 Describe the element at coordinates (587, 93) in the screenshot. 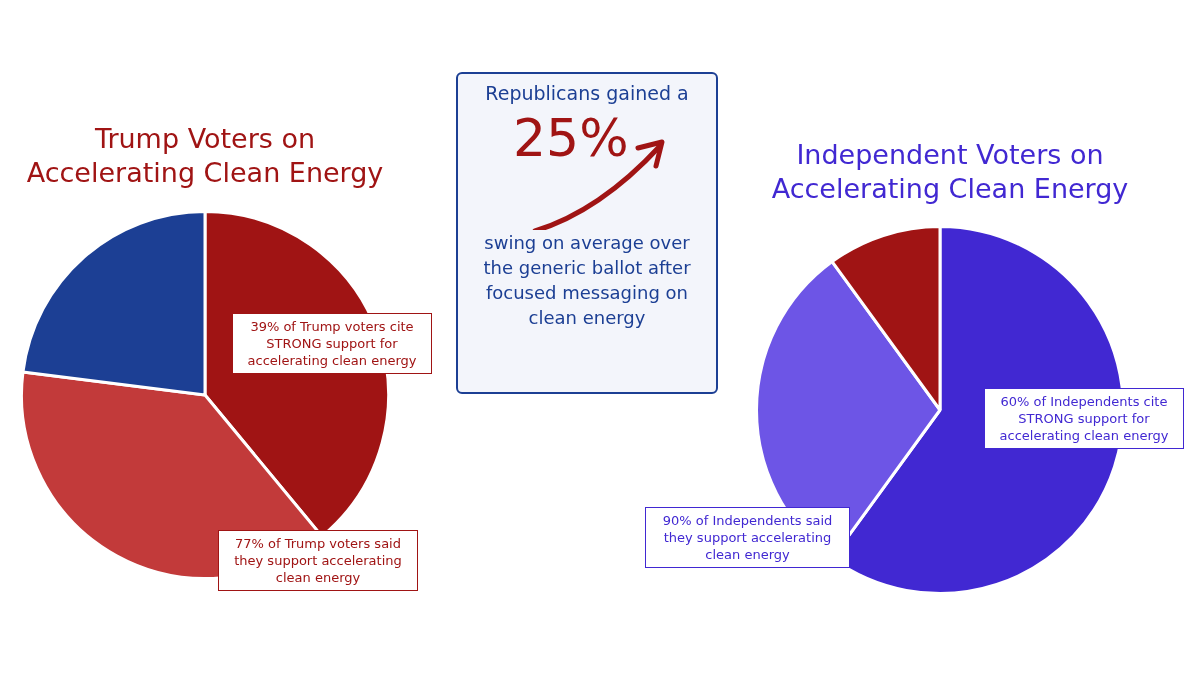

I see `text: Republicans gained a` at that location.